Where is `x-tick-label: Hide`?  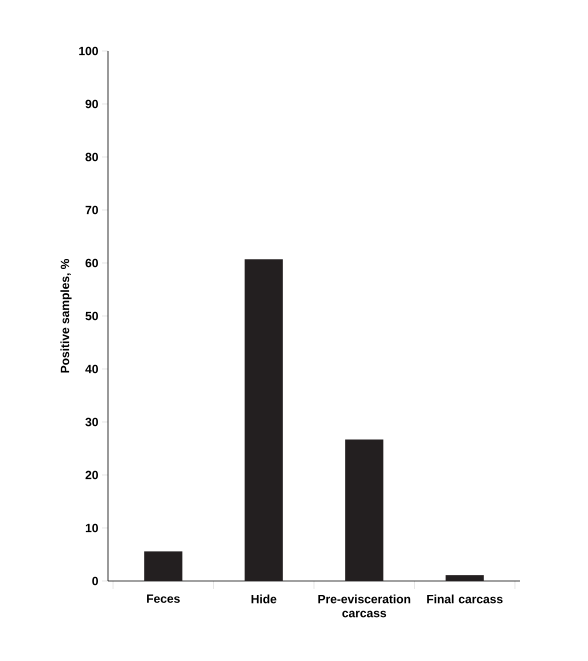
x-tick-label: Hide is located at coordinates (264, 599).